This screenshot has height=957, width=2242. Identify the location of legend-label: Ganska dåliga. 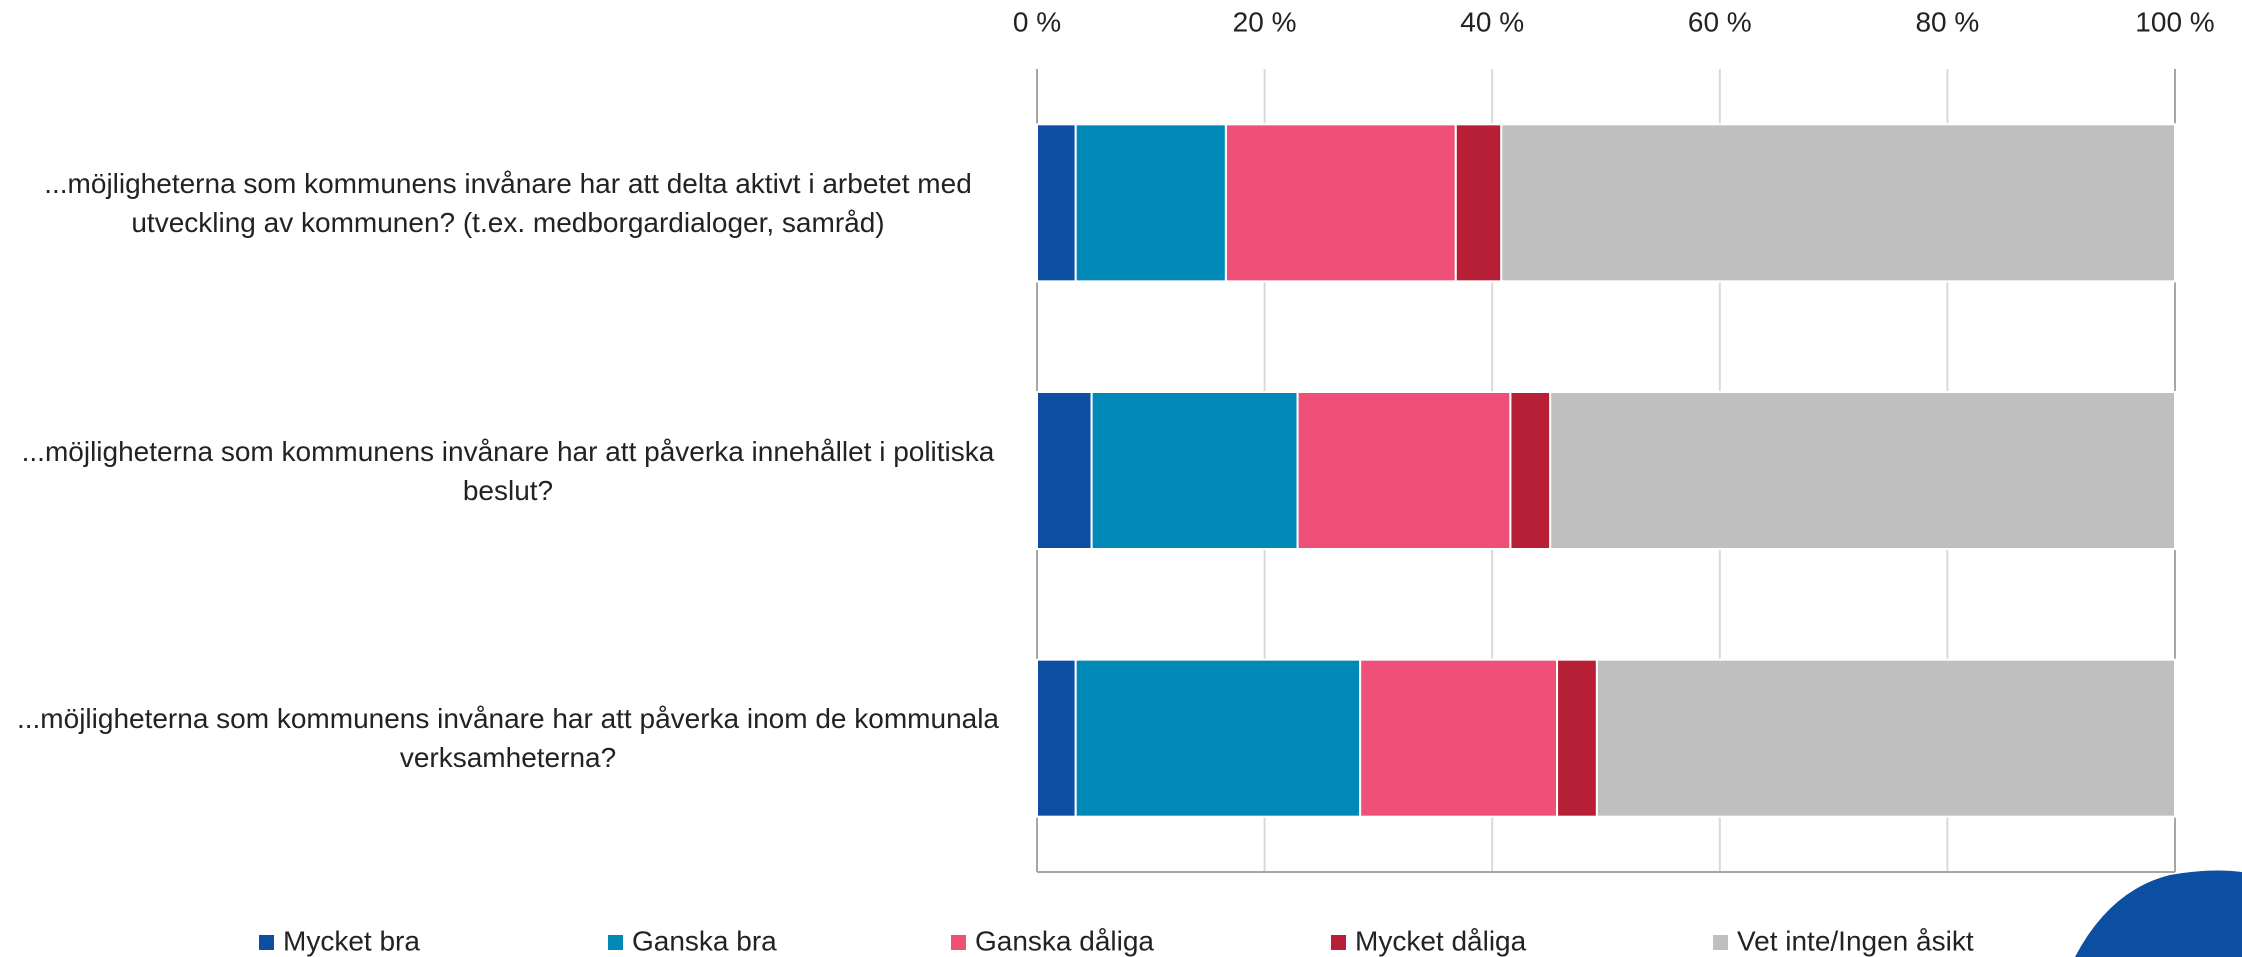
(1064, 940).